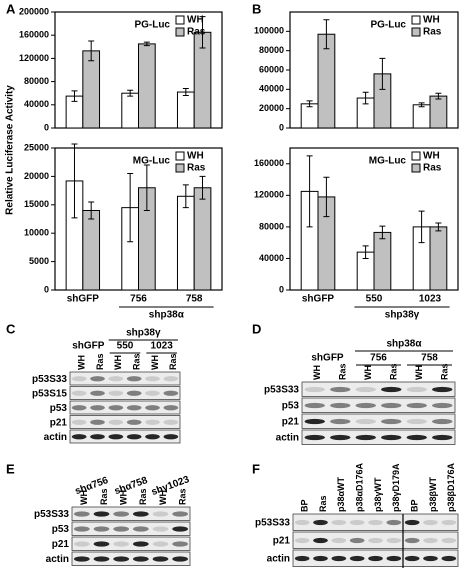 The width and height of the screenshot is (476, 572). Describe the element at coordinates (430, 299) in the screenshot. I see `x-tick-label: 1023` at that location.